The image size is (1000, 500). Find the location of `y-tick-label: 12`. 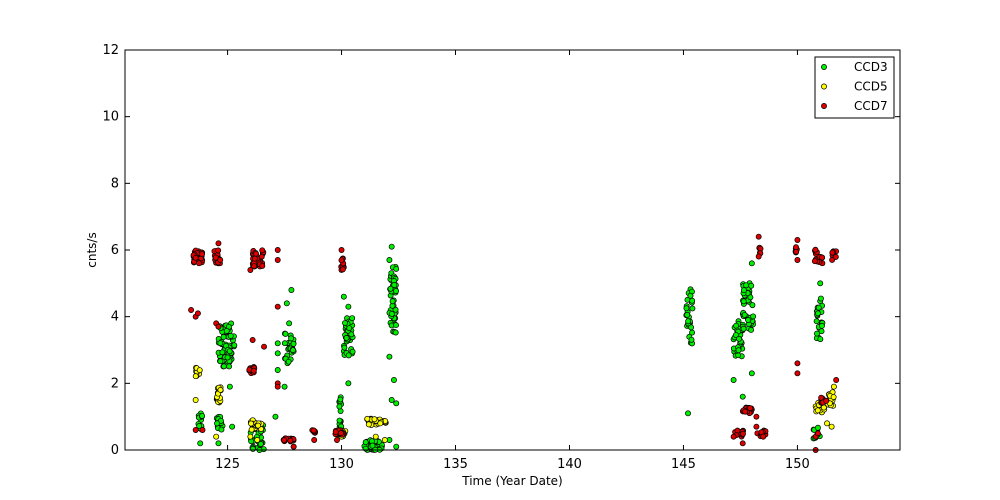

y-tick-label: 12 is located at coordinates (110, 50).